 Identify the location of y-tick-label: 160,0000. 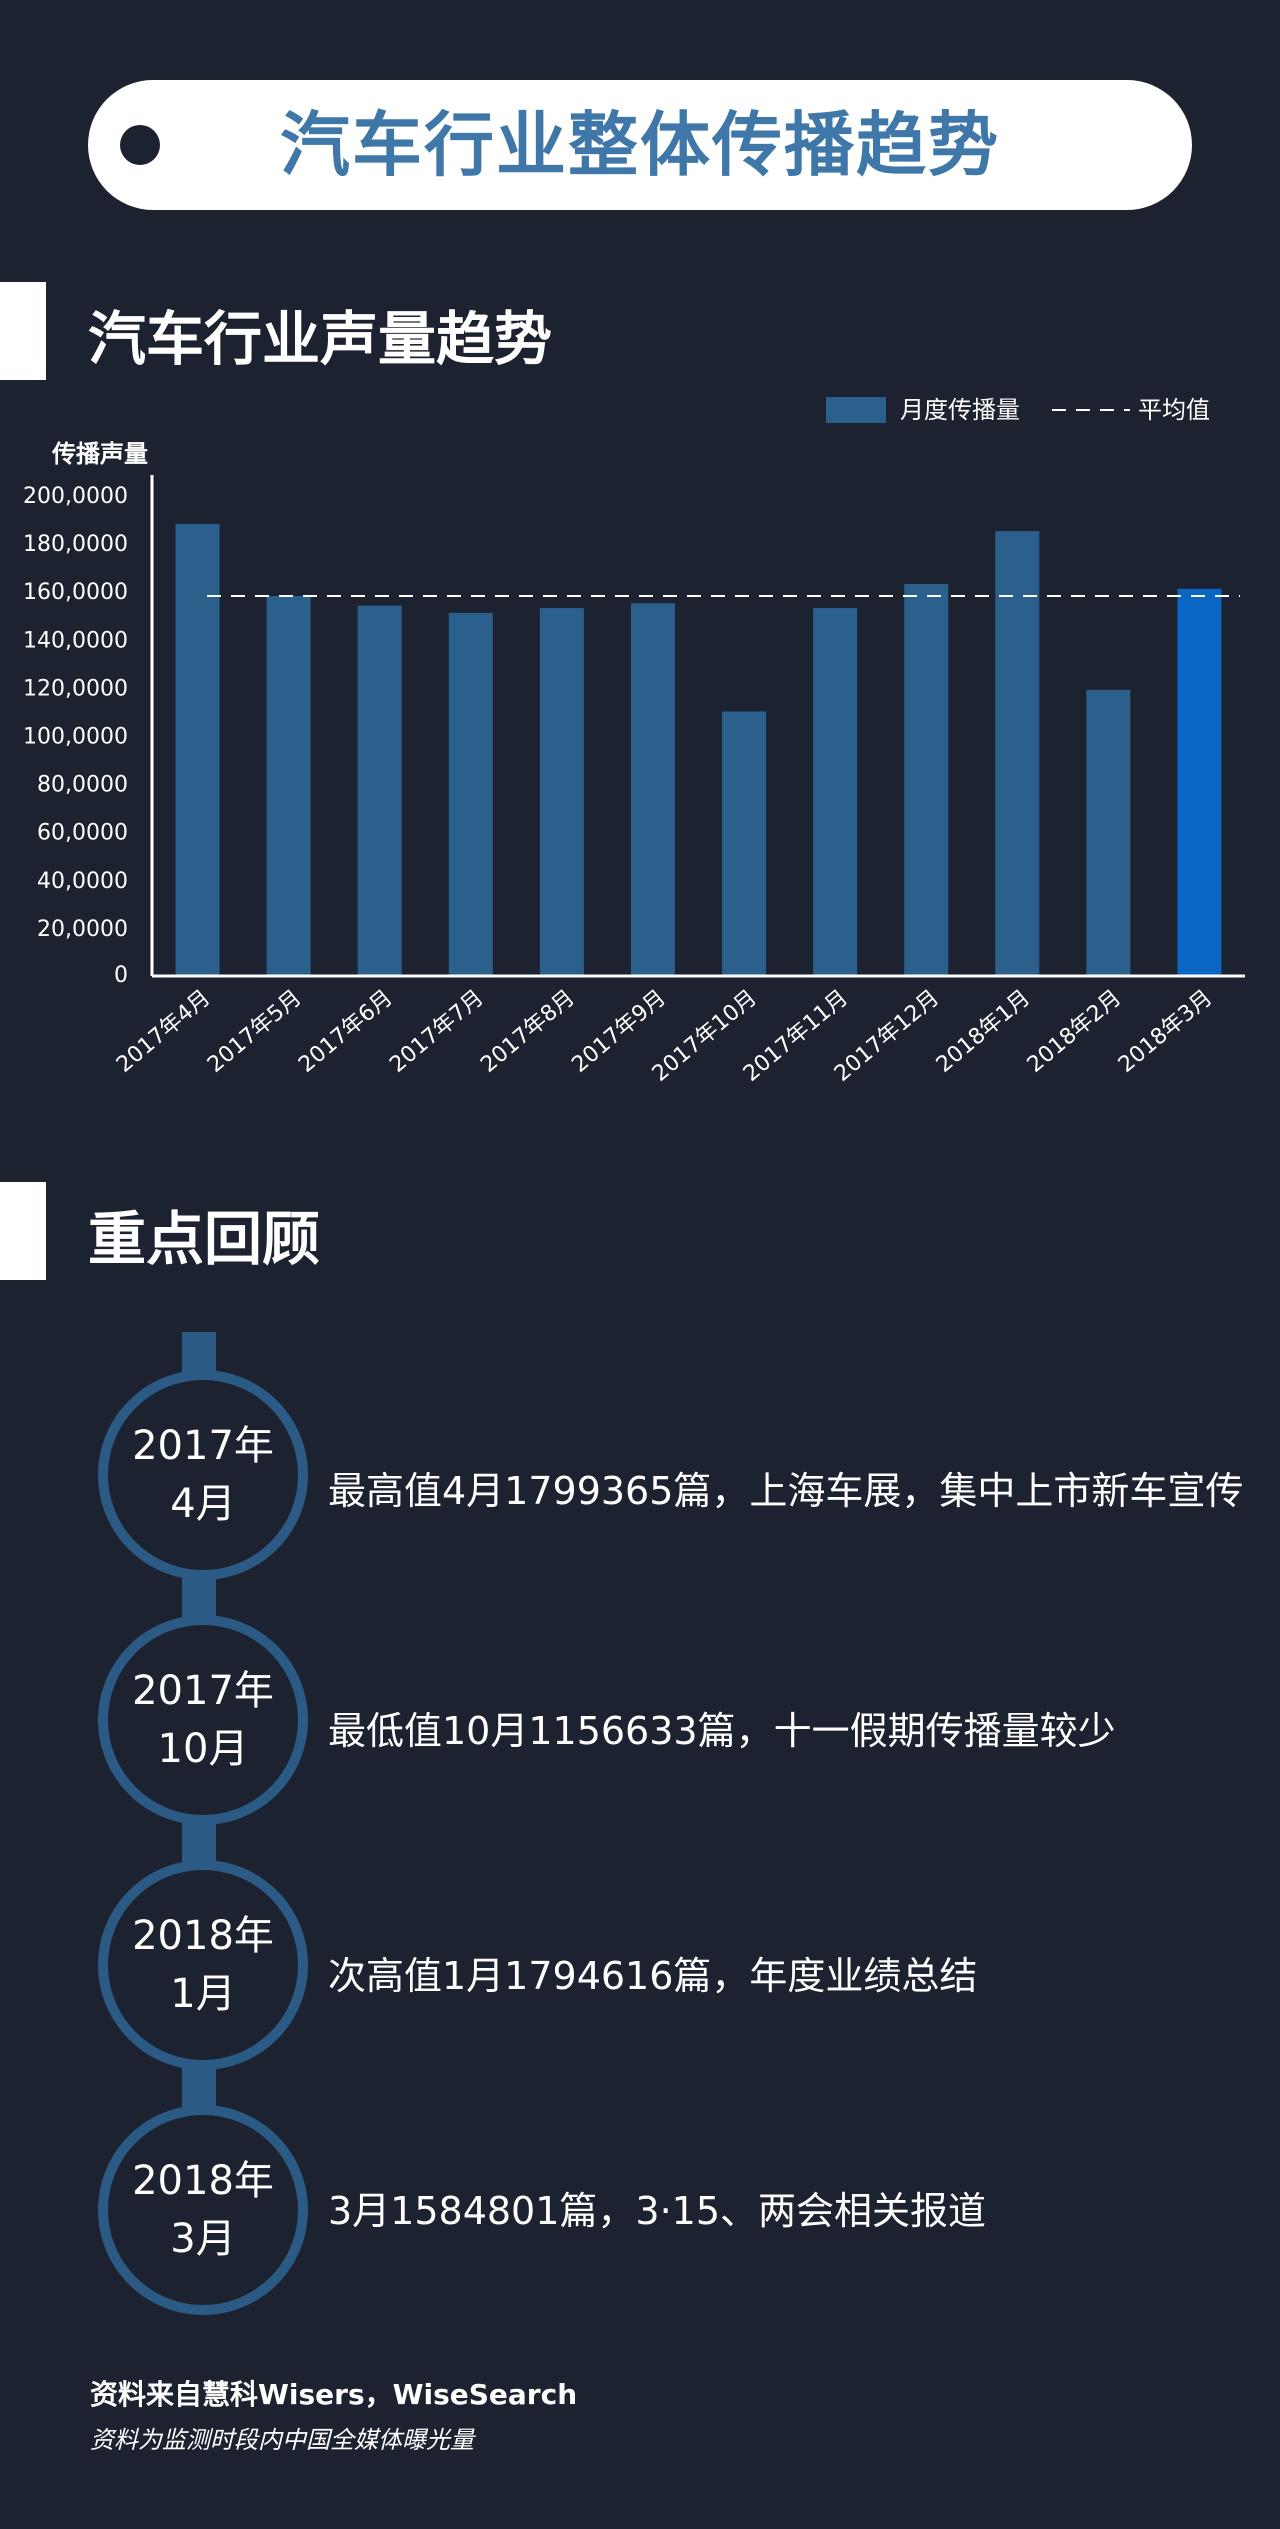
(75, 592).